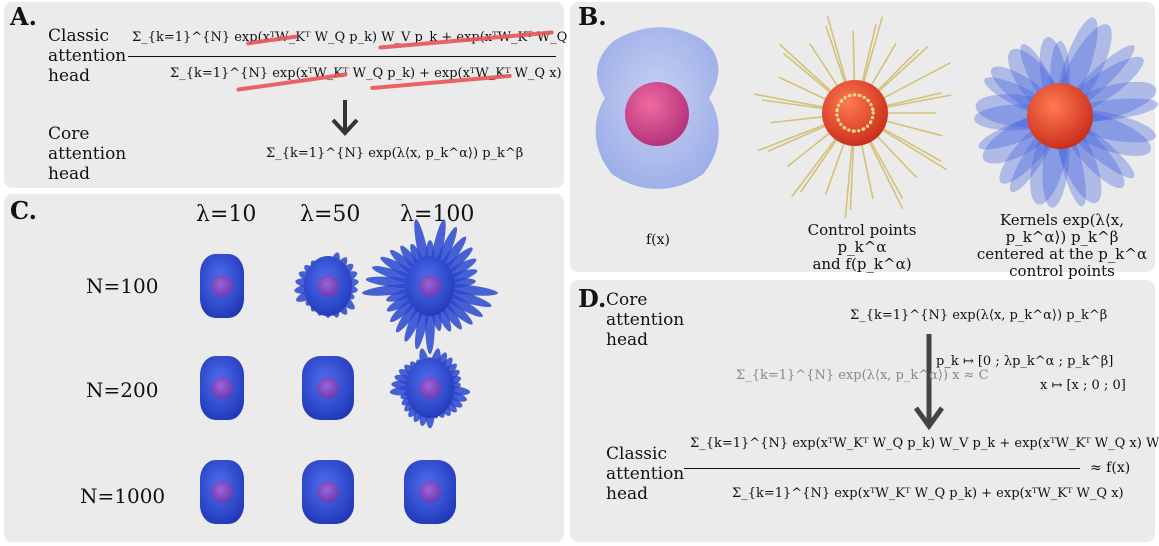 The height and width of the screenshot is (546, 1159). What do you see at coordinates (1066, 112) in the screenshot?
I see `kernels-image` at bounding box center [1066, 112].